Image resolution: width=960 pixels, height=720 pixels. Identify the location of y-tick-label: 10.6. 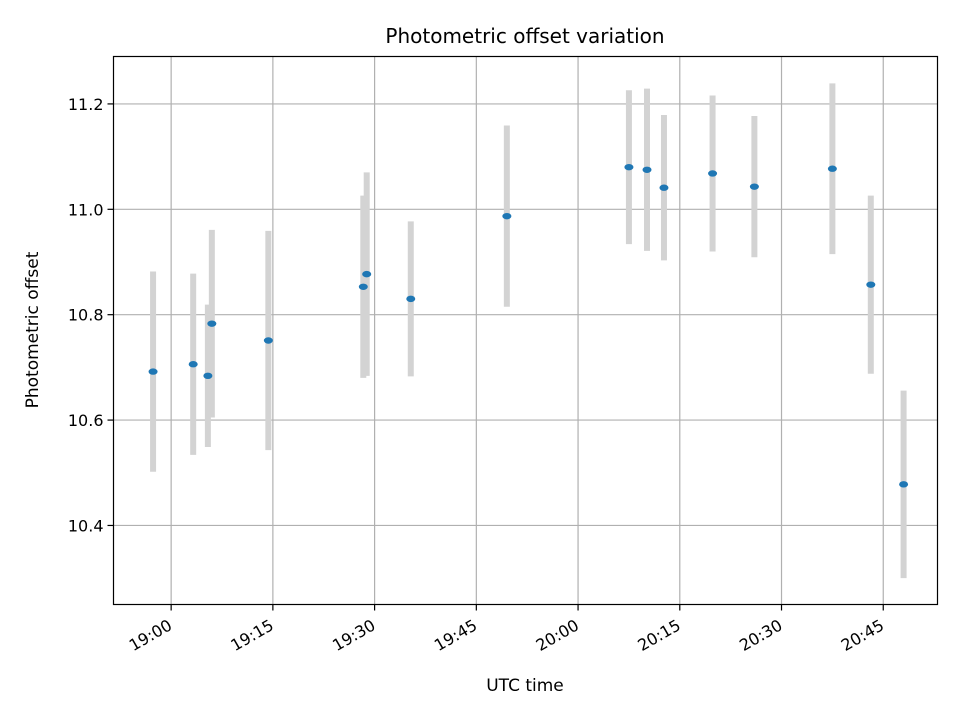
(86, 420).